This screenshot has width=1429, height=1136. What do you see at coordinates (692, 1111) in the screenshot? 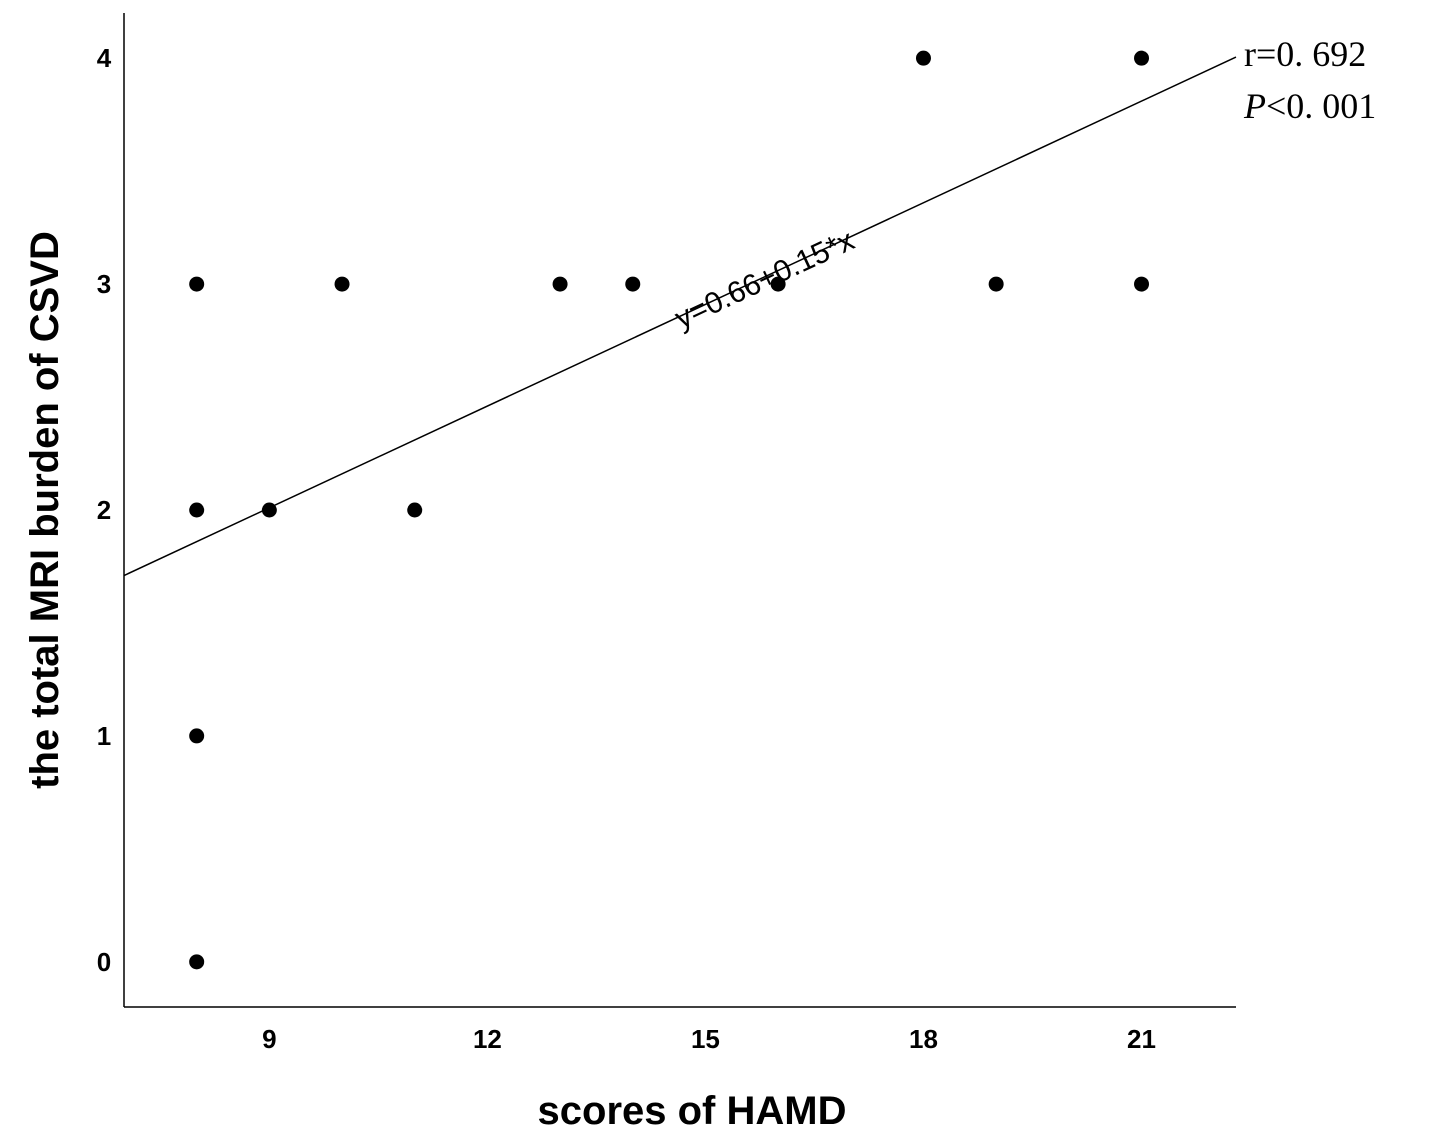
I see `x-axis-title: scores of HAMD` at bounding box center [692, 1111].